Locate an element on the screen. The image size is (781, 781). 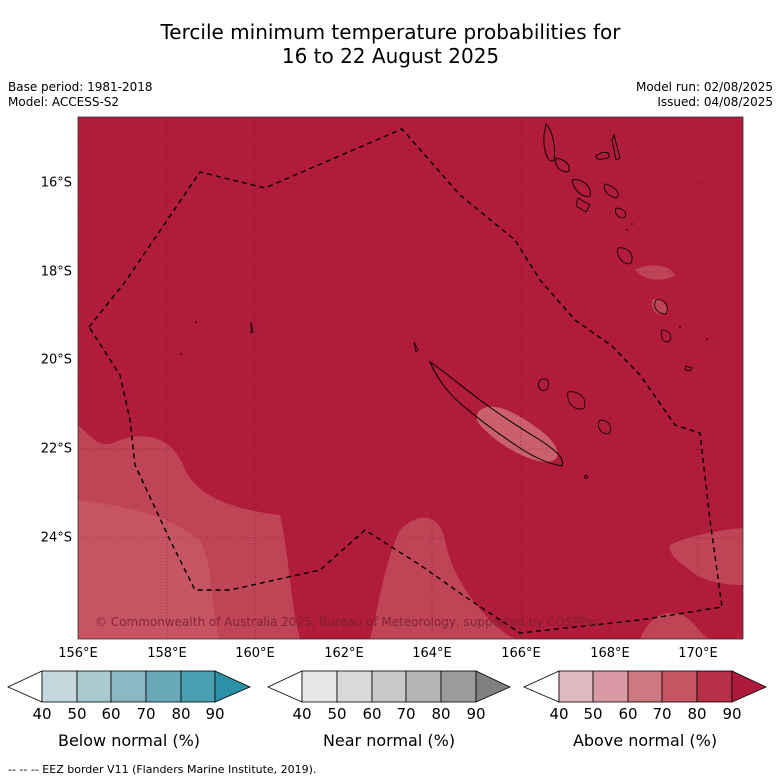
vanuatu-espiritu-santo is located at coordinates (549, 142).